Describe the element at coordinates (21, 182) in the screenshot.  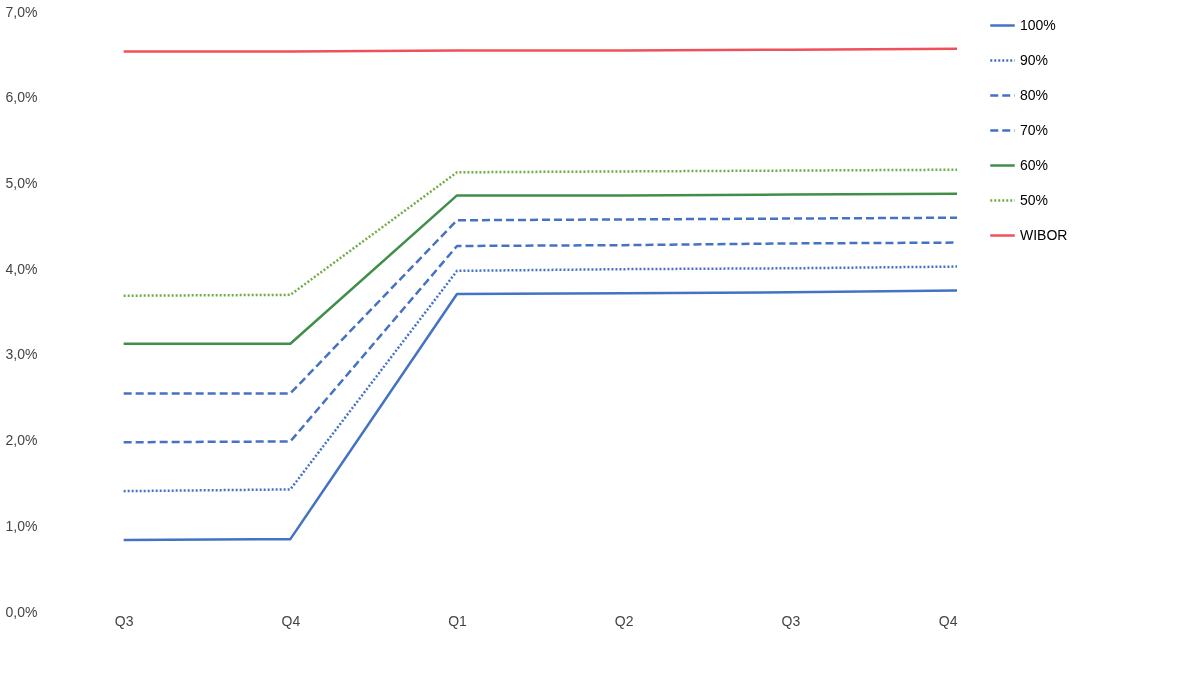
I see `y-tick-label: 5,0%` at that location.